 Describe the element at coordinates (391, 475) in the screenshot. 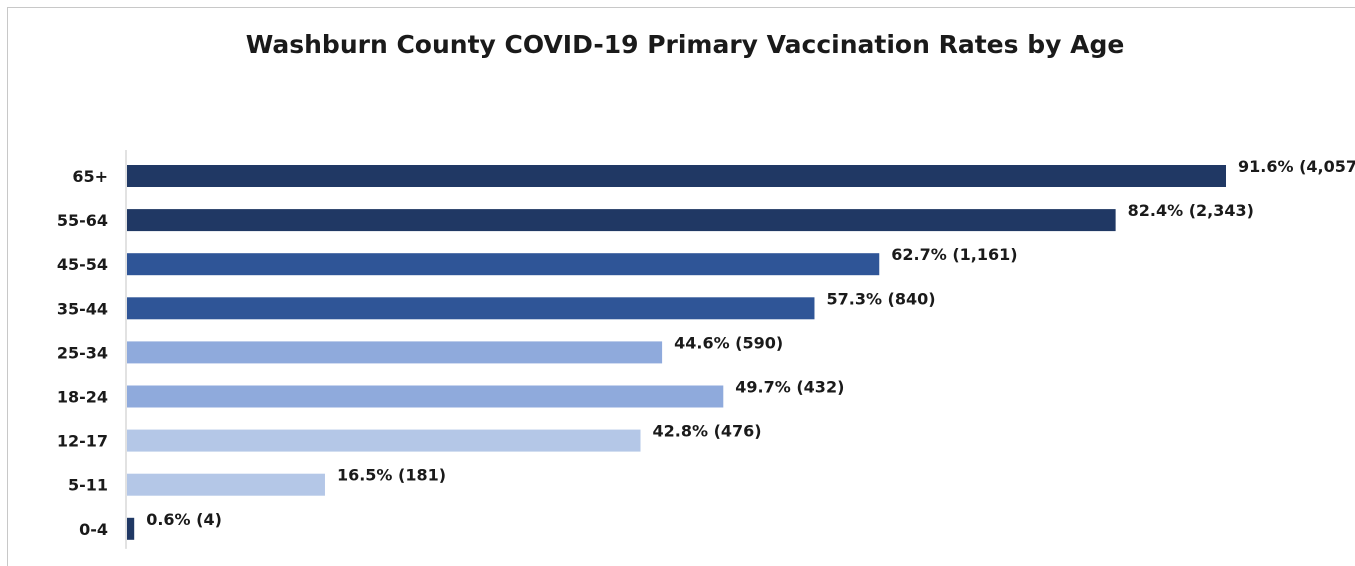

I see `data-label: 16.5% (181)` at that location.